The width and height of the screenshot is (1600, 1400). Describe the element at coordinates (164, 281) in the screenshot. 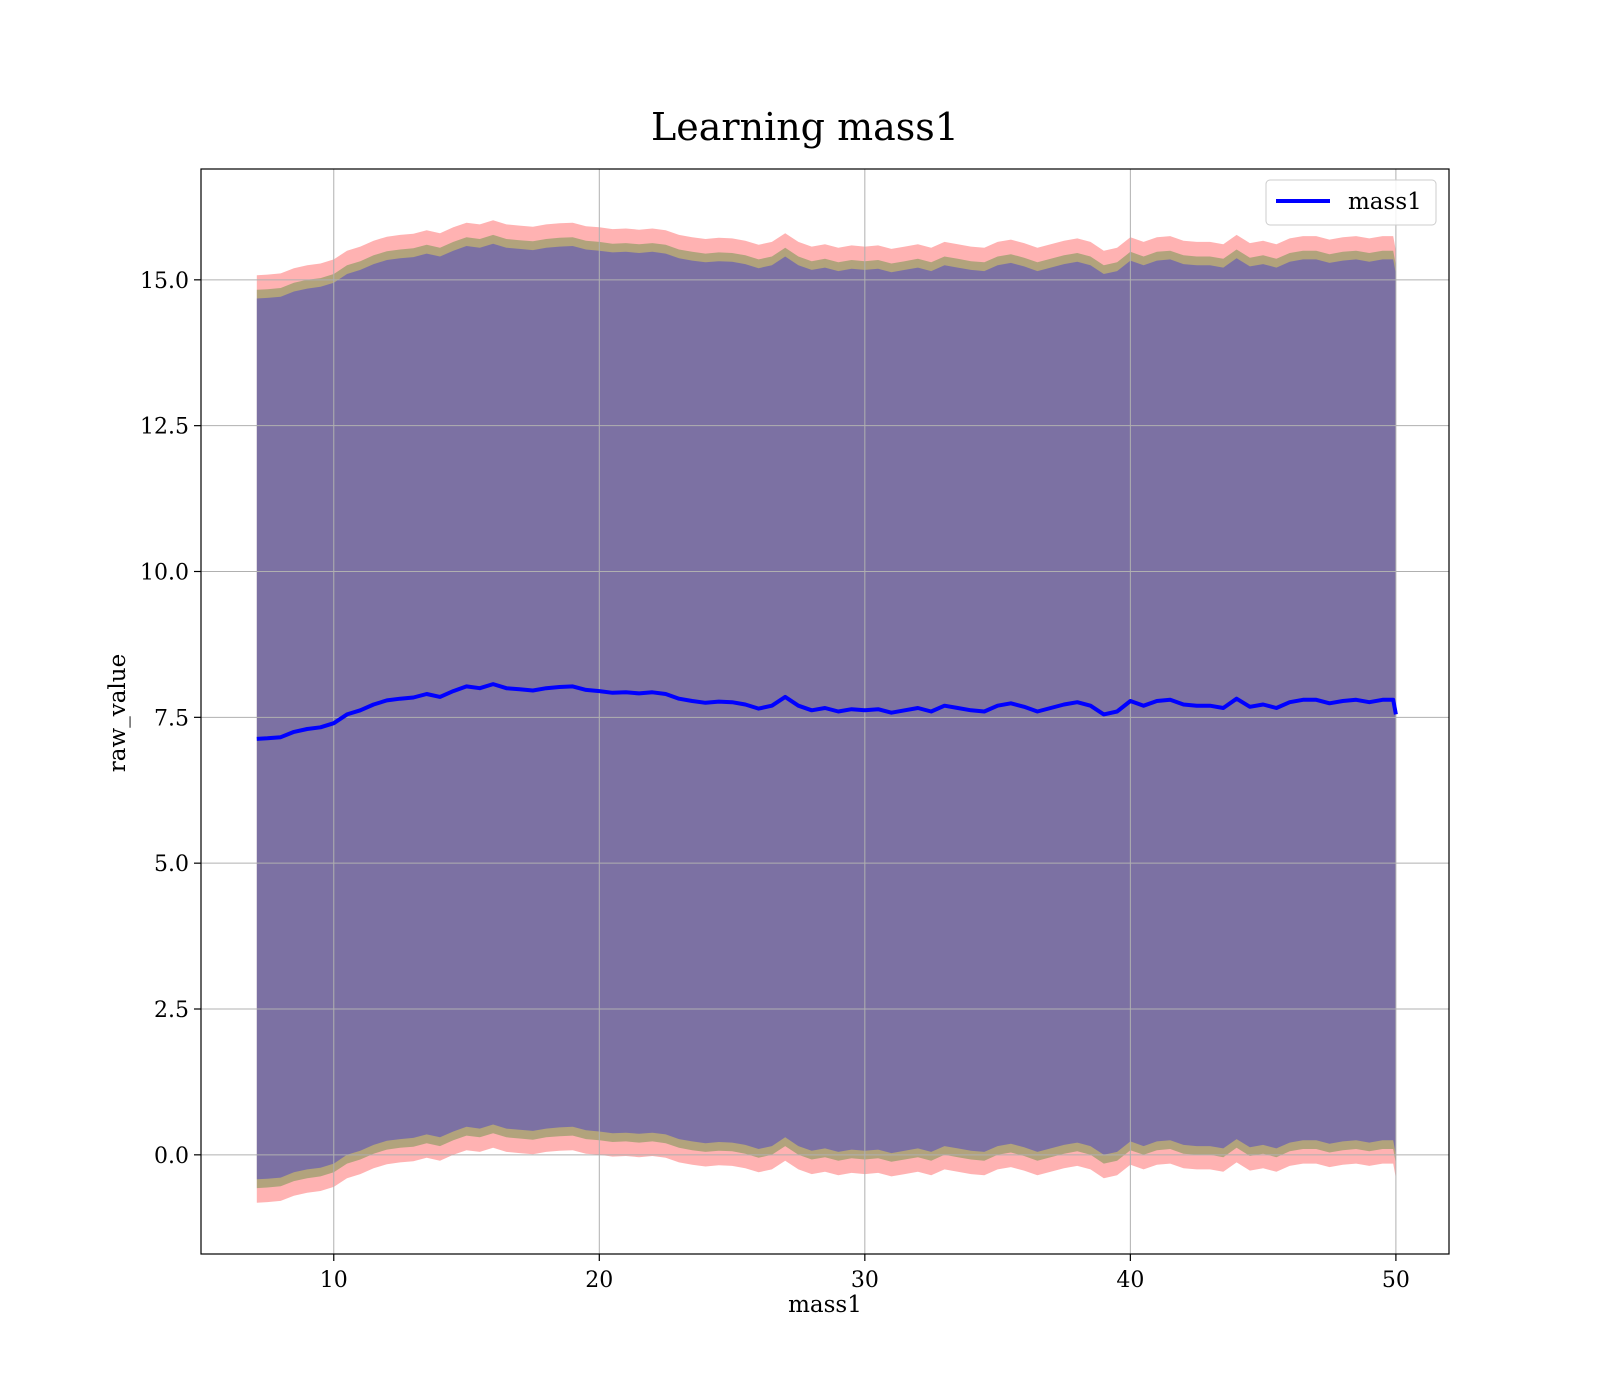

I see `y-tick-label: 15.0` at that location.